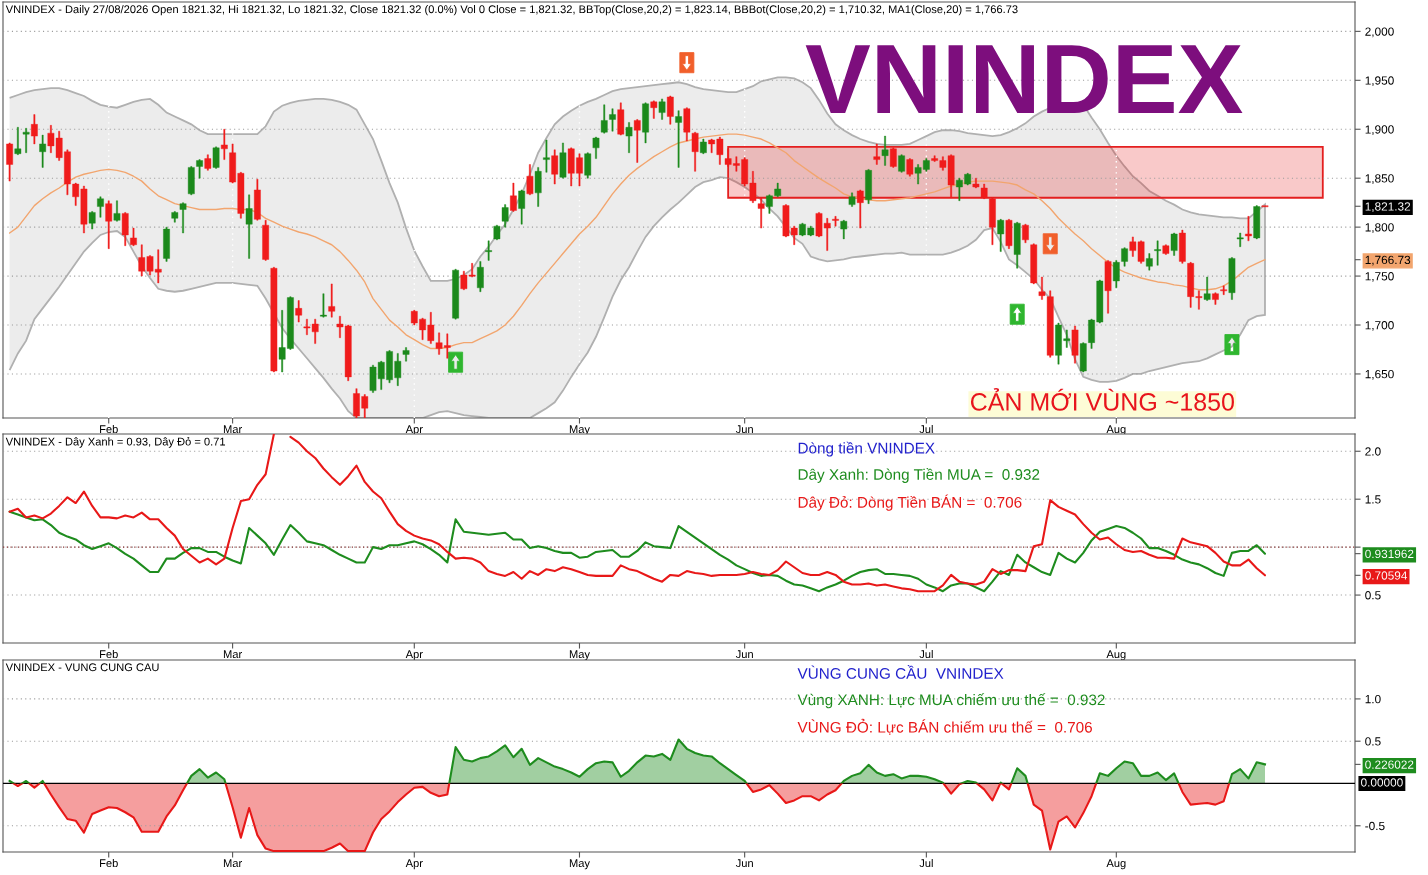  What do you see at coordinates (1373, 699) in the screenshot?
I see `y-tick-label: 1.0` at bounding box center [1373, 699].